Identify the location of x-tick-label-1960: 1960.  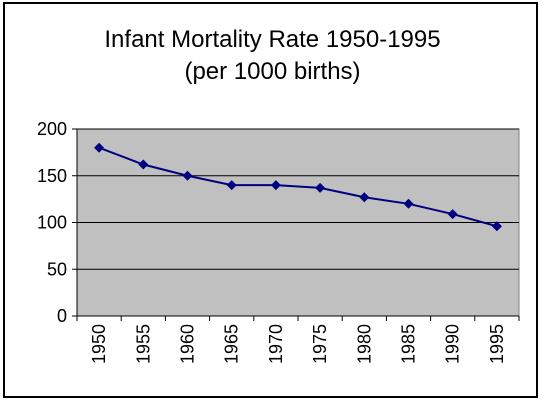
(188, 344).